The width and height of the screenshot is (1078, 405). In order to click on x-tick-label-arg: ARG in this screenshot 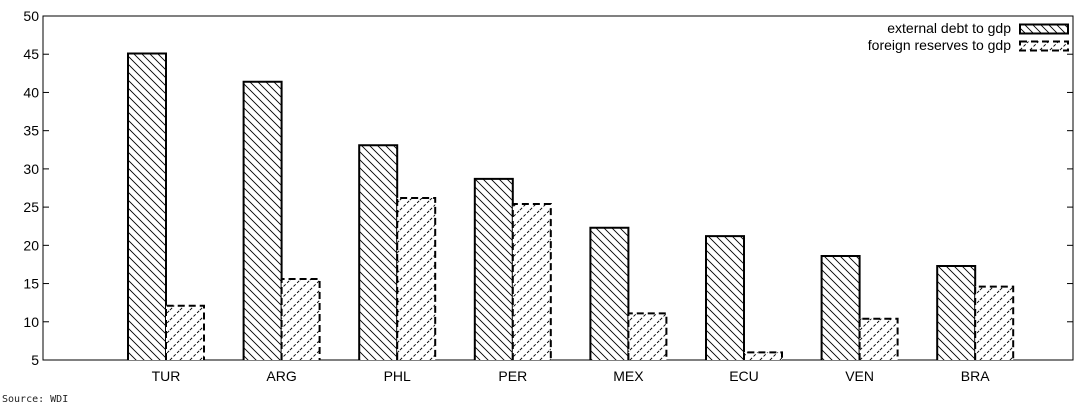, I will do `click(281, 376)`.